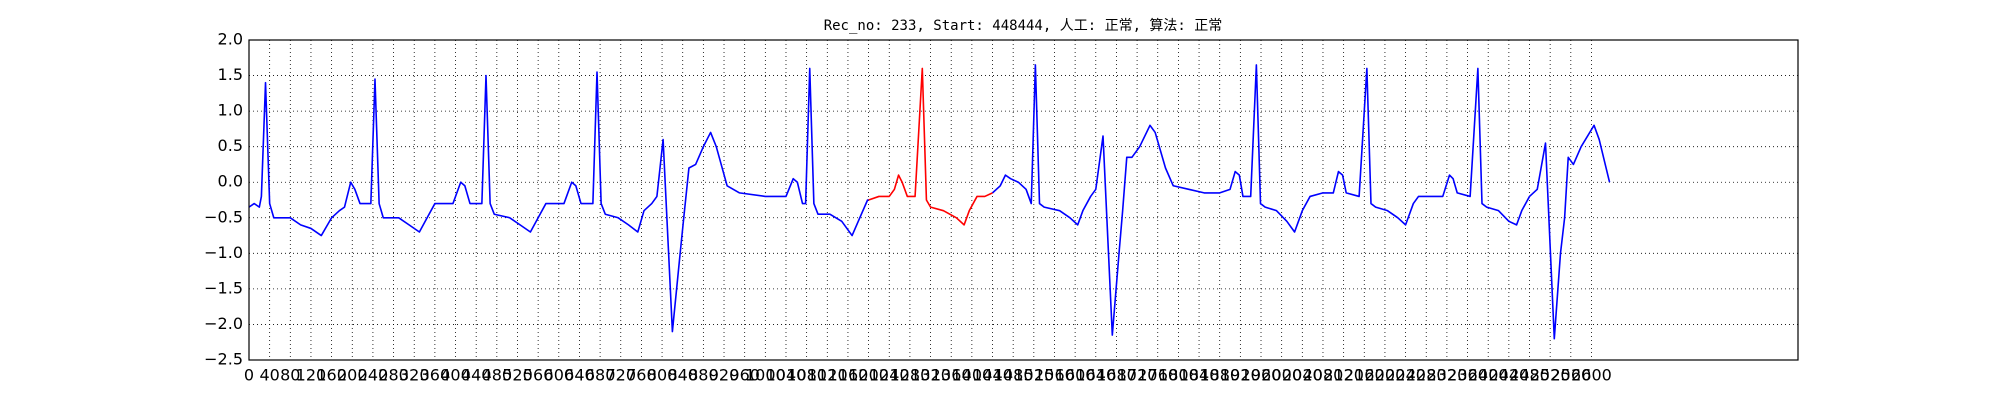  What do you see at coordinates (662, 375) in the screenshot?
I see `x-tick-label: 800` at bounding box center [662, 375].